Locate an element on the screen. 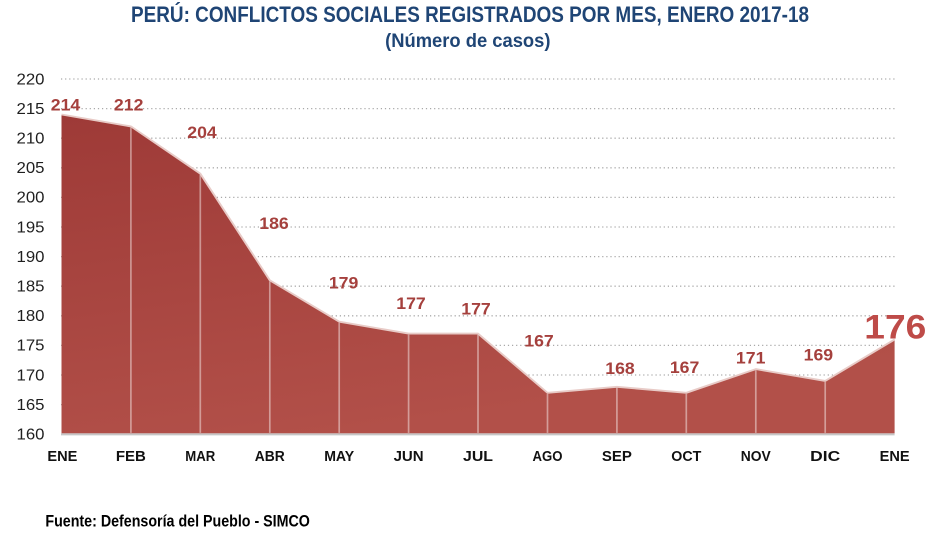 The height and width of the screenshot is (549, 942). svg-text: 215 is located at coordinates (31, 109).